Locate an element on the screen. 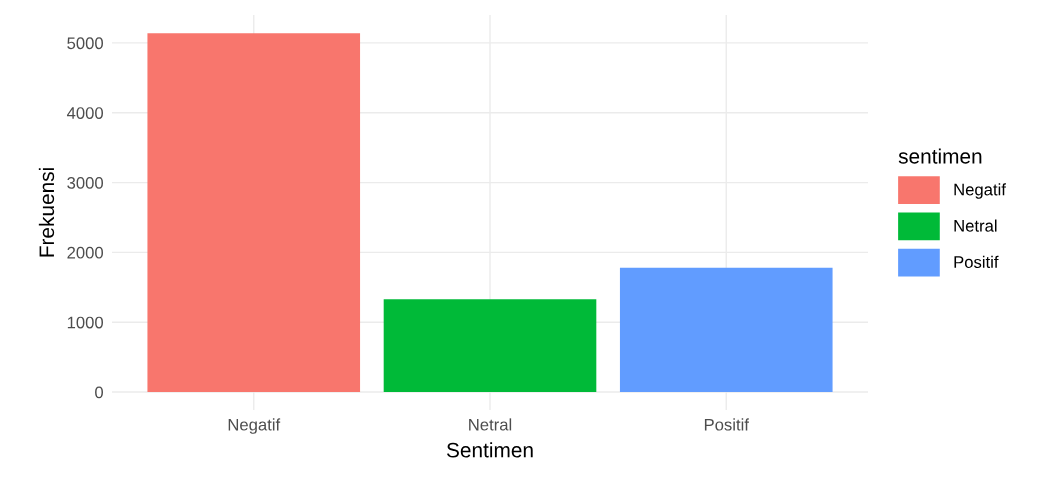 Image resolution: width=1054 pixels, height=477 pixels. y-tick-label: 4000 is located at coordinates (85, 113).